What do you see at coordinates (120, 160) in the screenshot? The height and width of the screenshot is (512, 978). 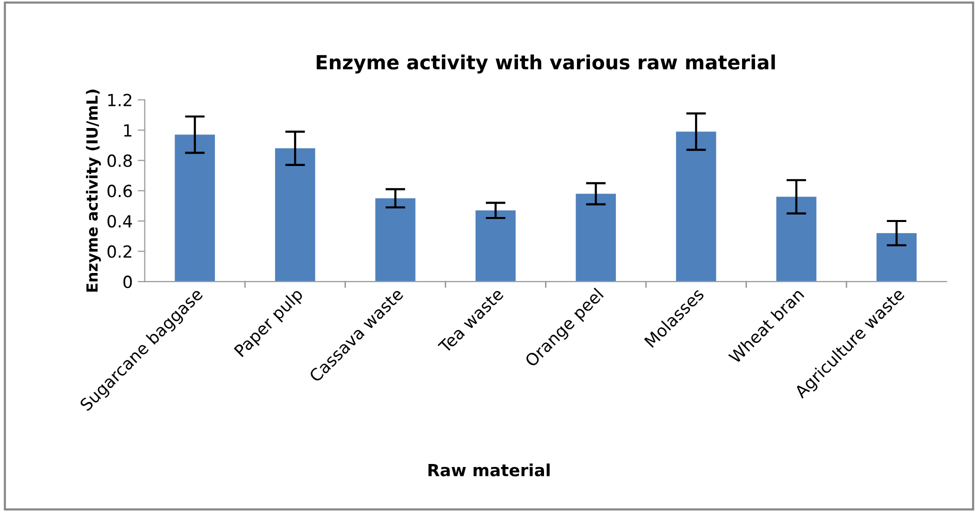 I see `y-tick-label: 0.8` at bounding box center [120, 160].